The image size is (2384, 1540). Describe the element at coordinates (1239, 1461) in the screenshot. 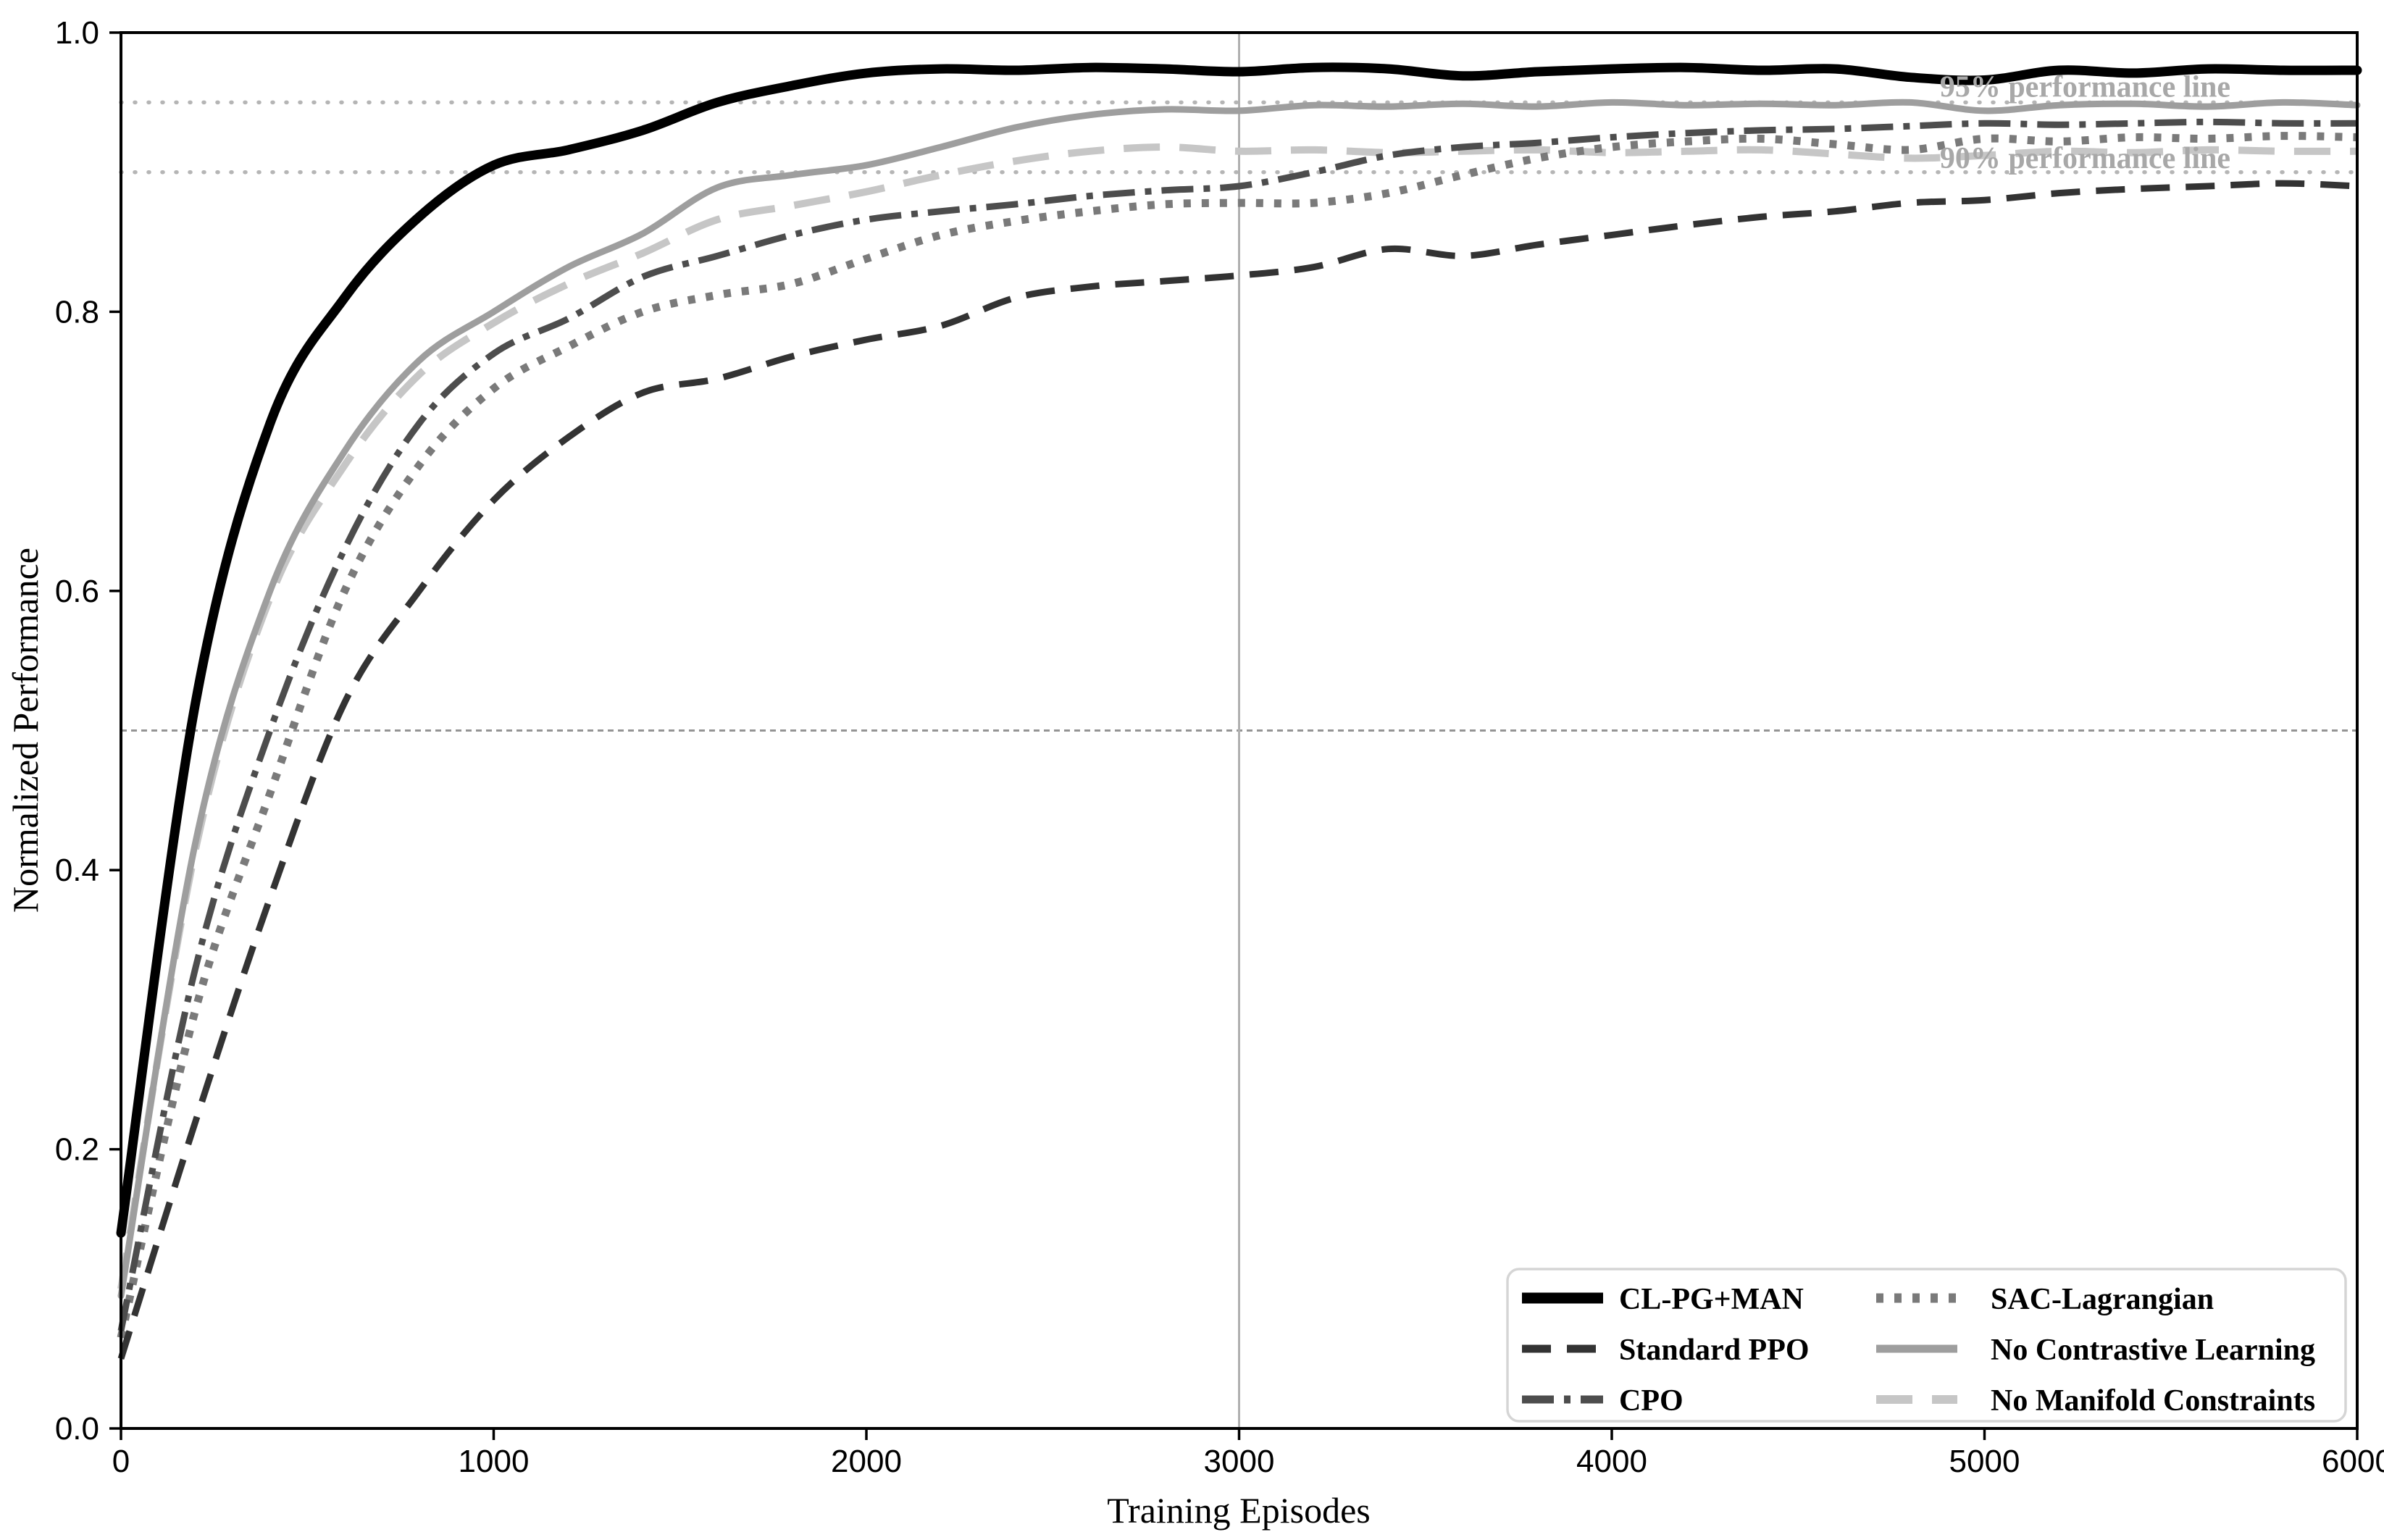

I see `x-tick-label-3000: 3000` at that location.